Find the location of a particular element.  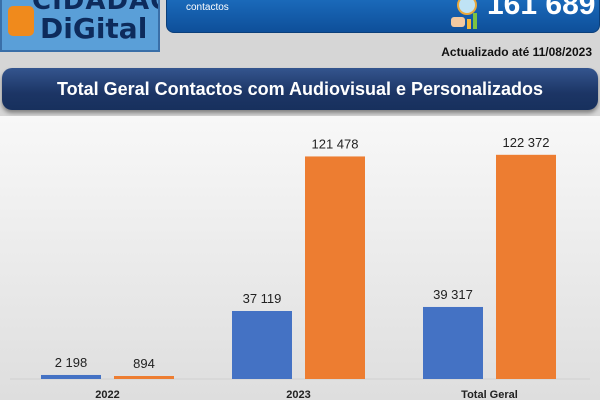

total-value: 161 689 is located at coordinates (541, 10).